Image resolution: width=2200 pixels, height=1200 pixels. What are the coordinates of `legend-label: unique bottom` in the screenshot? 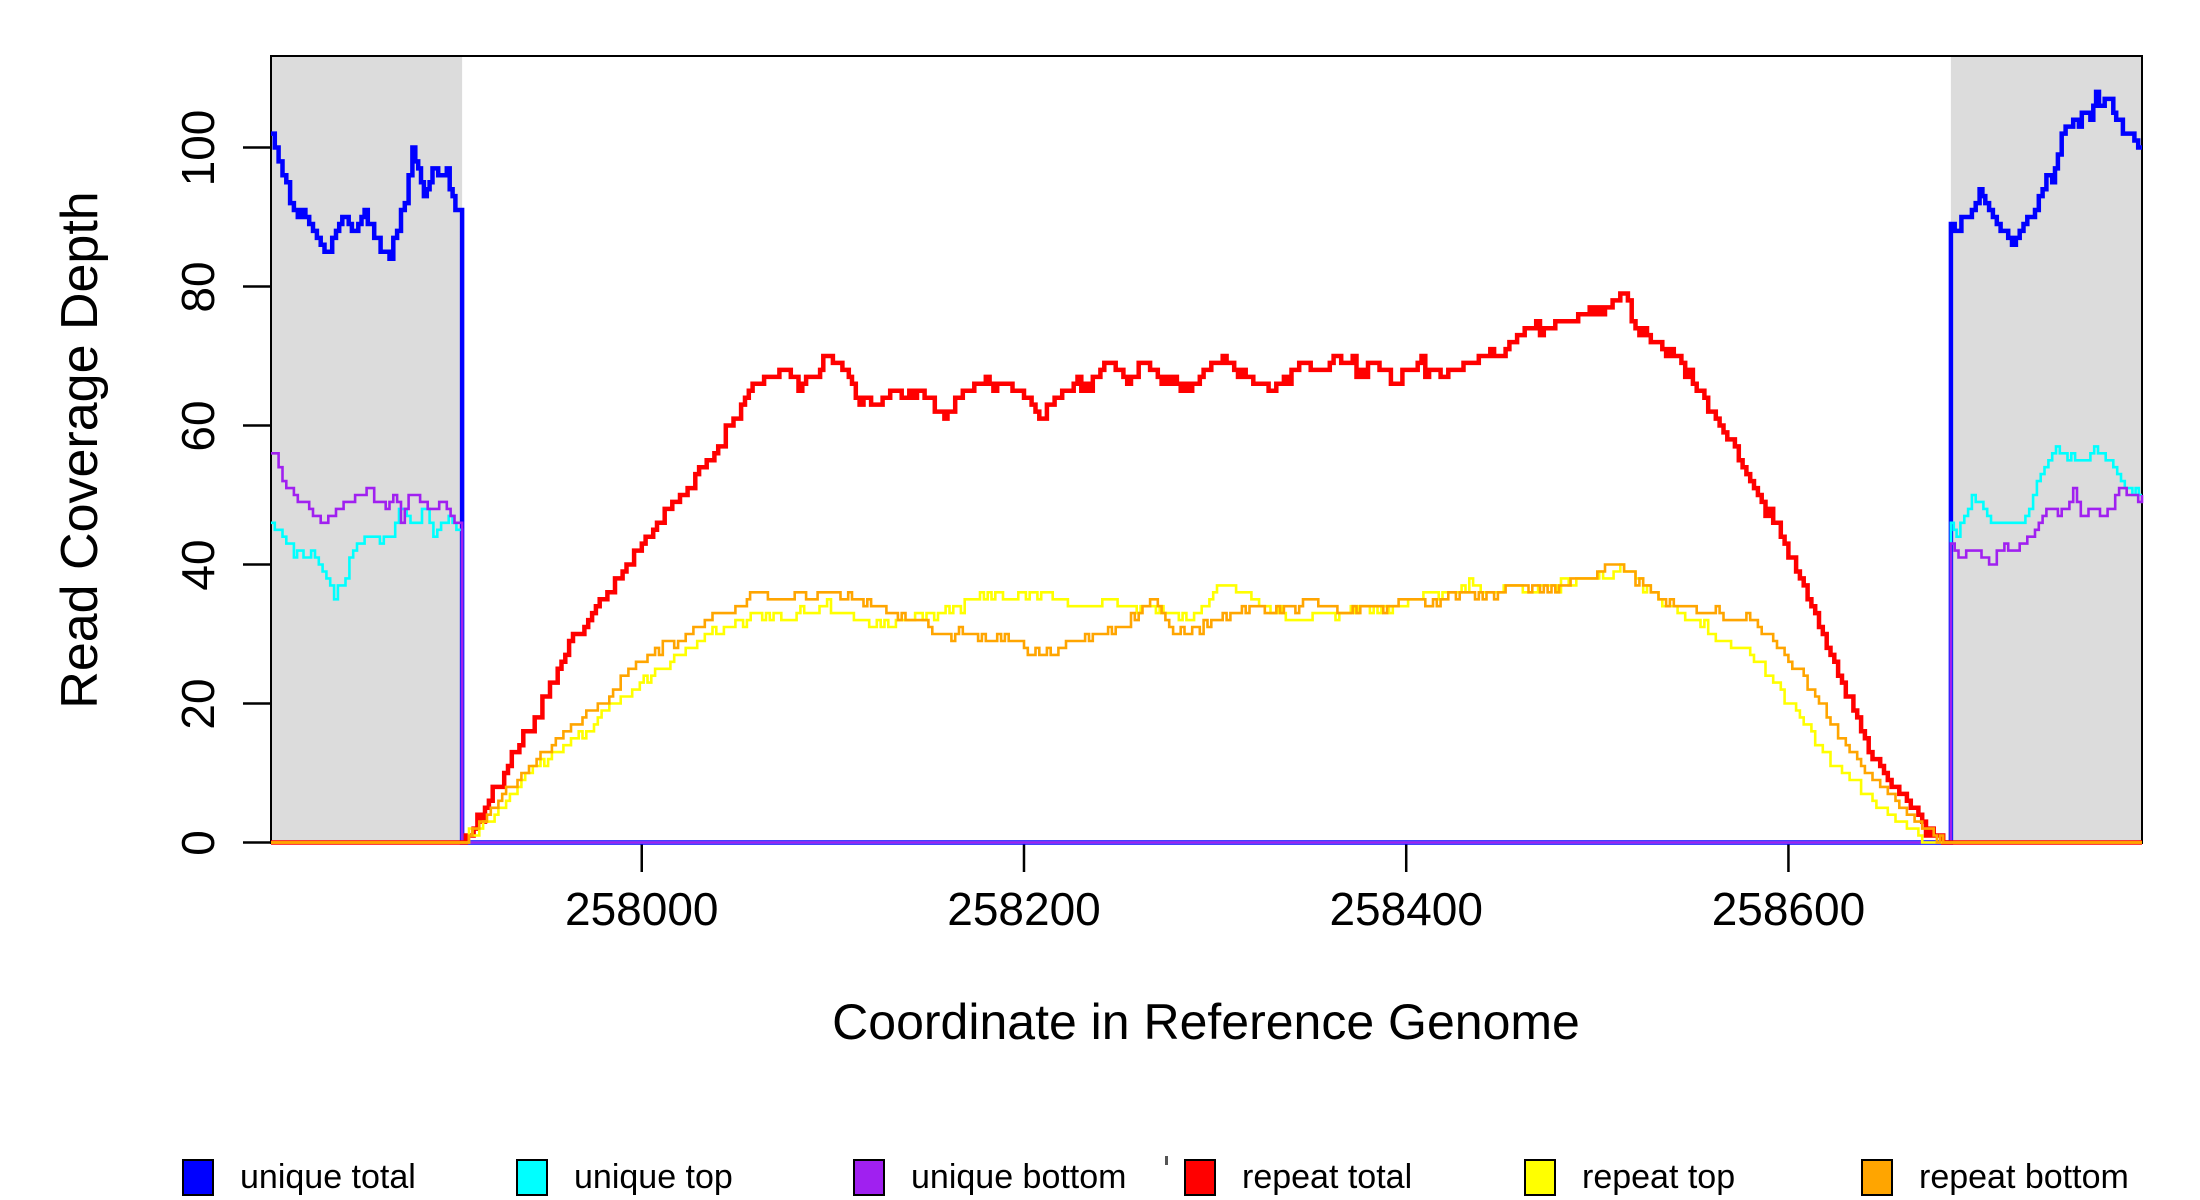 It's located at (1019, 1177).